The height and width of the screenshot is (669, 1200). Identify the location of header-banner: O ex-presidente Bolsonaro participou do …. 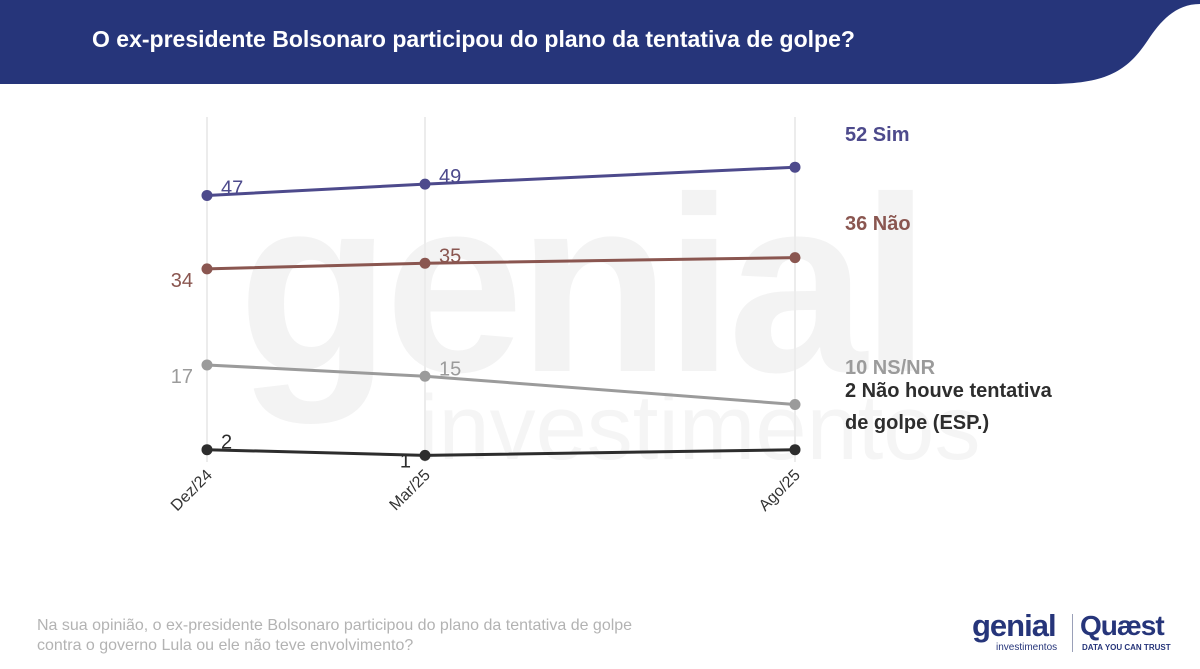
(600, 42).